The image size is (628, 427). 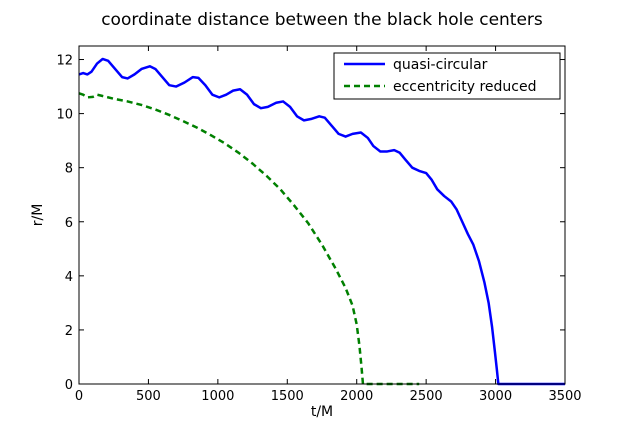 What do you see at coordinates (322, 412) in the screenshot?
I see `x-axis-label: t/M` at bounding box center [322, 412].